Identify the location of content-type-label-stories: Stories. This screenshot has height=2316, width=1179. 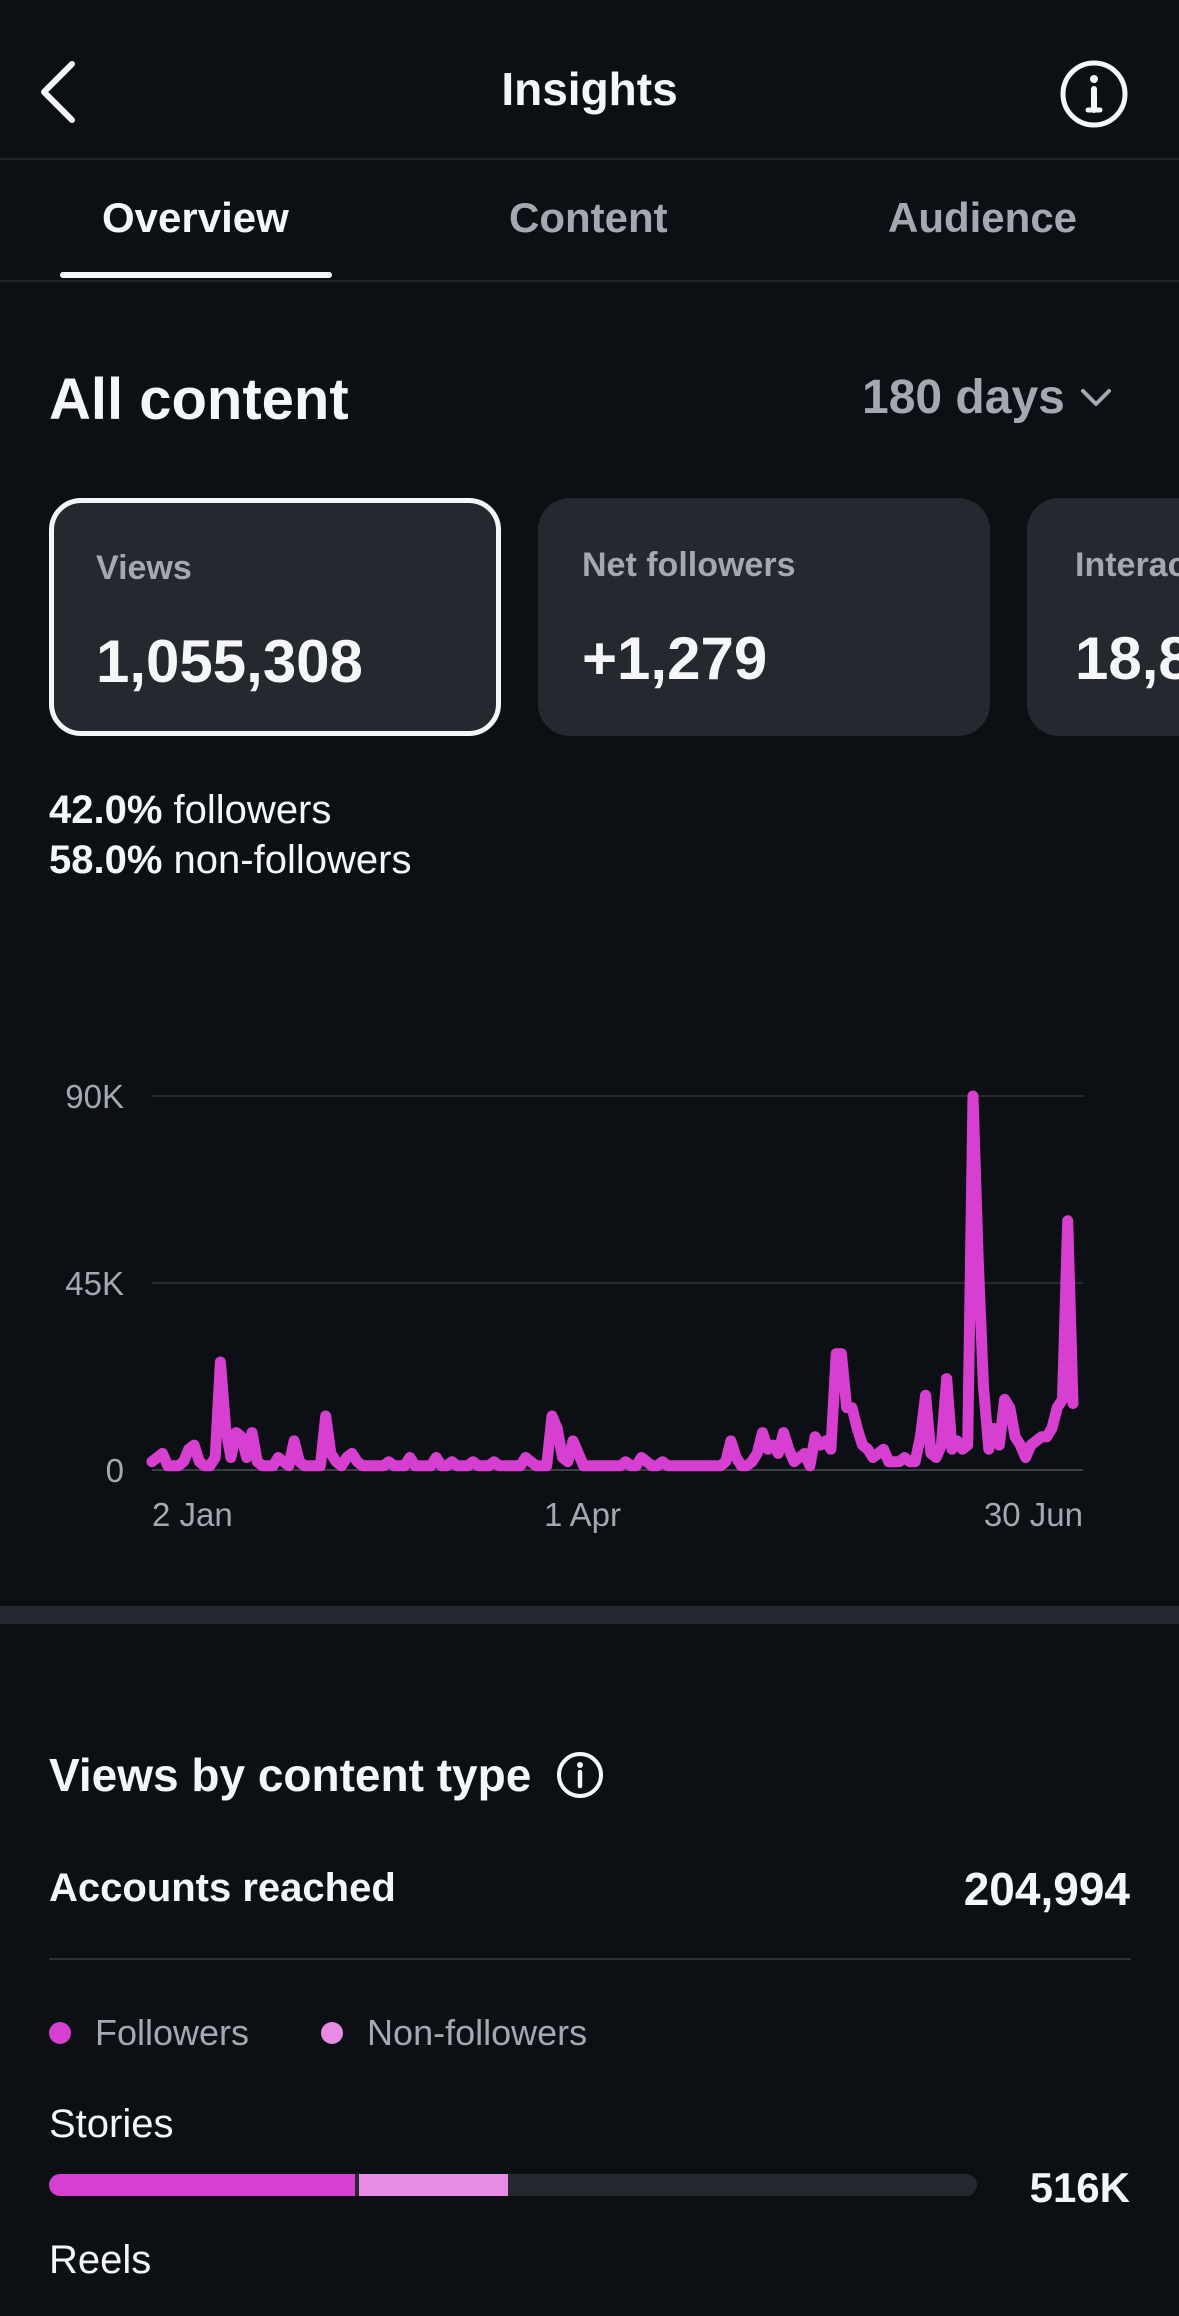
(111, 2124).